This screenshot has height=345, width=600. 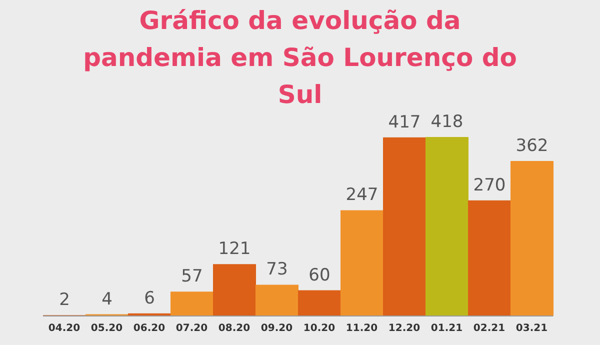 What do you see at coordinates (447, 122) in the screenshot?
I see `data-label: 418` at bounding box center [447, 122].